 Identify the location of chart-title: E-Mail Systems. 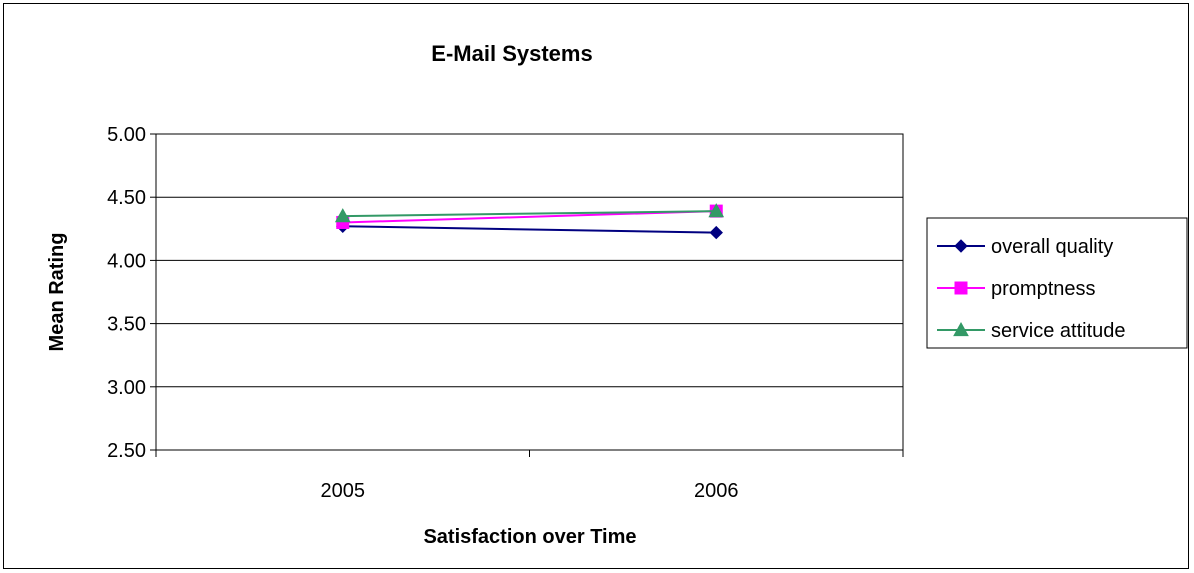
(511, 53).